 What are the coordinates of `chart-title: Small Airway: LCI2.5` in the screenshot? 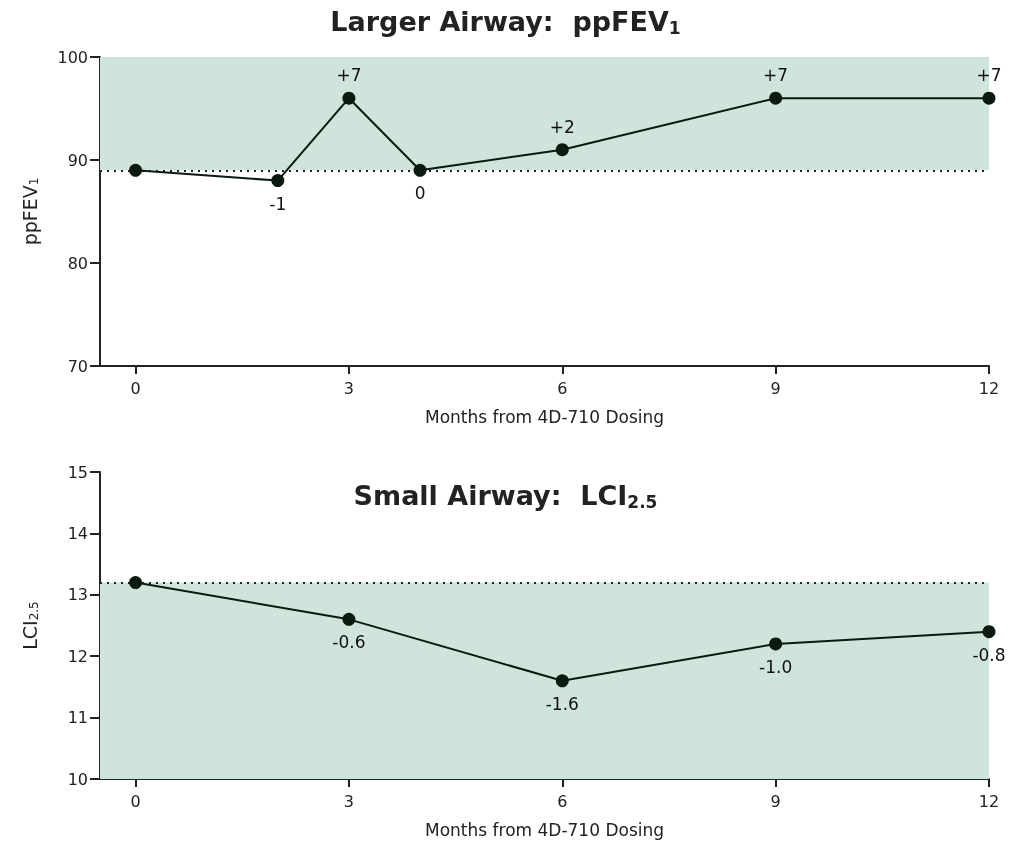 It's located at (505, 496).